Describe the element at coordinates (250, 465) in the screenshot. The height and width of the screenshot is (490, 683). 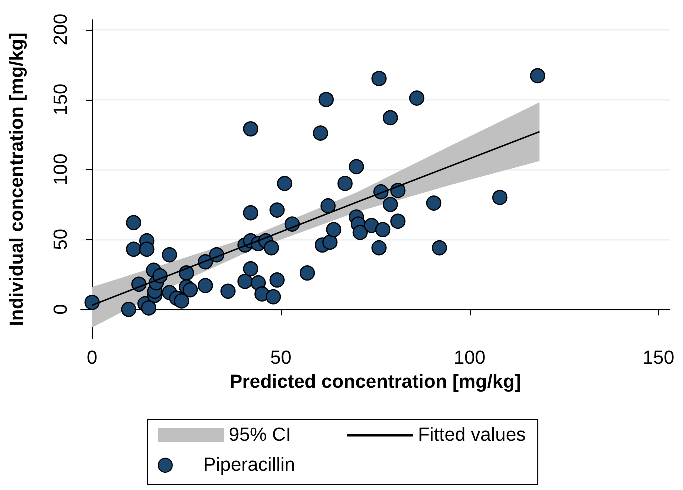
I see `legend-label: Piperacillin` at that location.